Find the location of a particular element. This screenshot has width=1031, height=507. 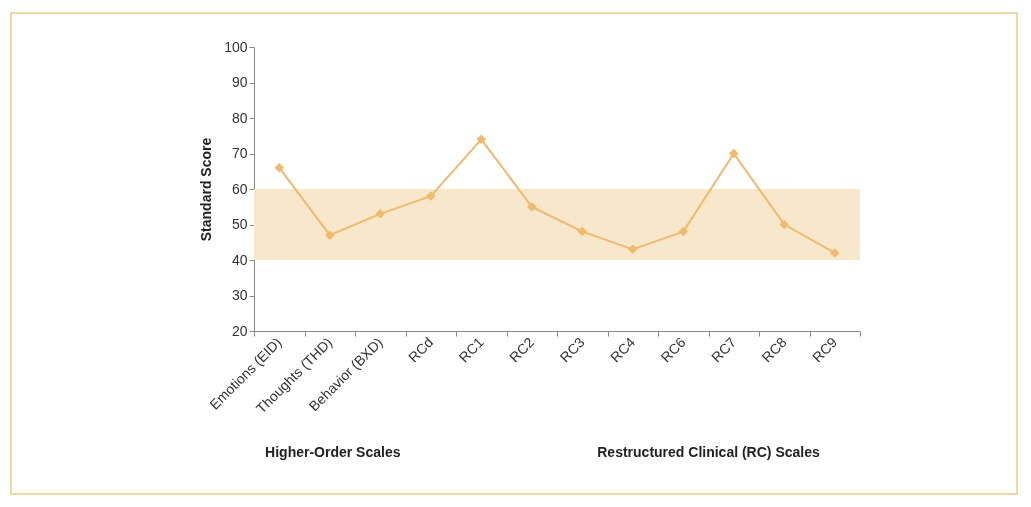

y-tick-label: 20 is located at coordinates (239, 330).